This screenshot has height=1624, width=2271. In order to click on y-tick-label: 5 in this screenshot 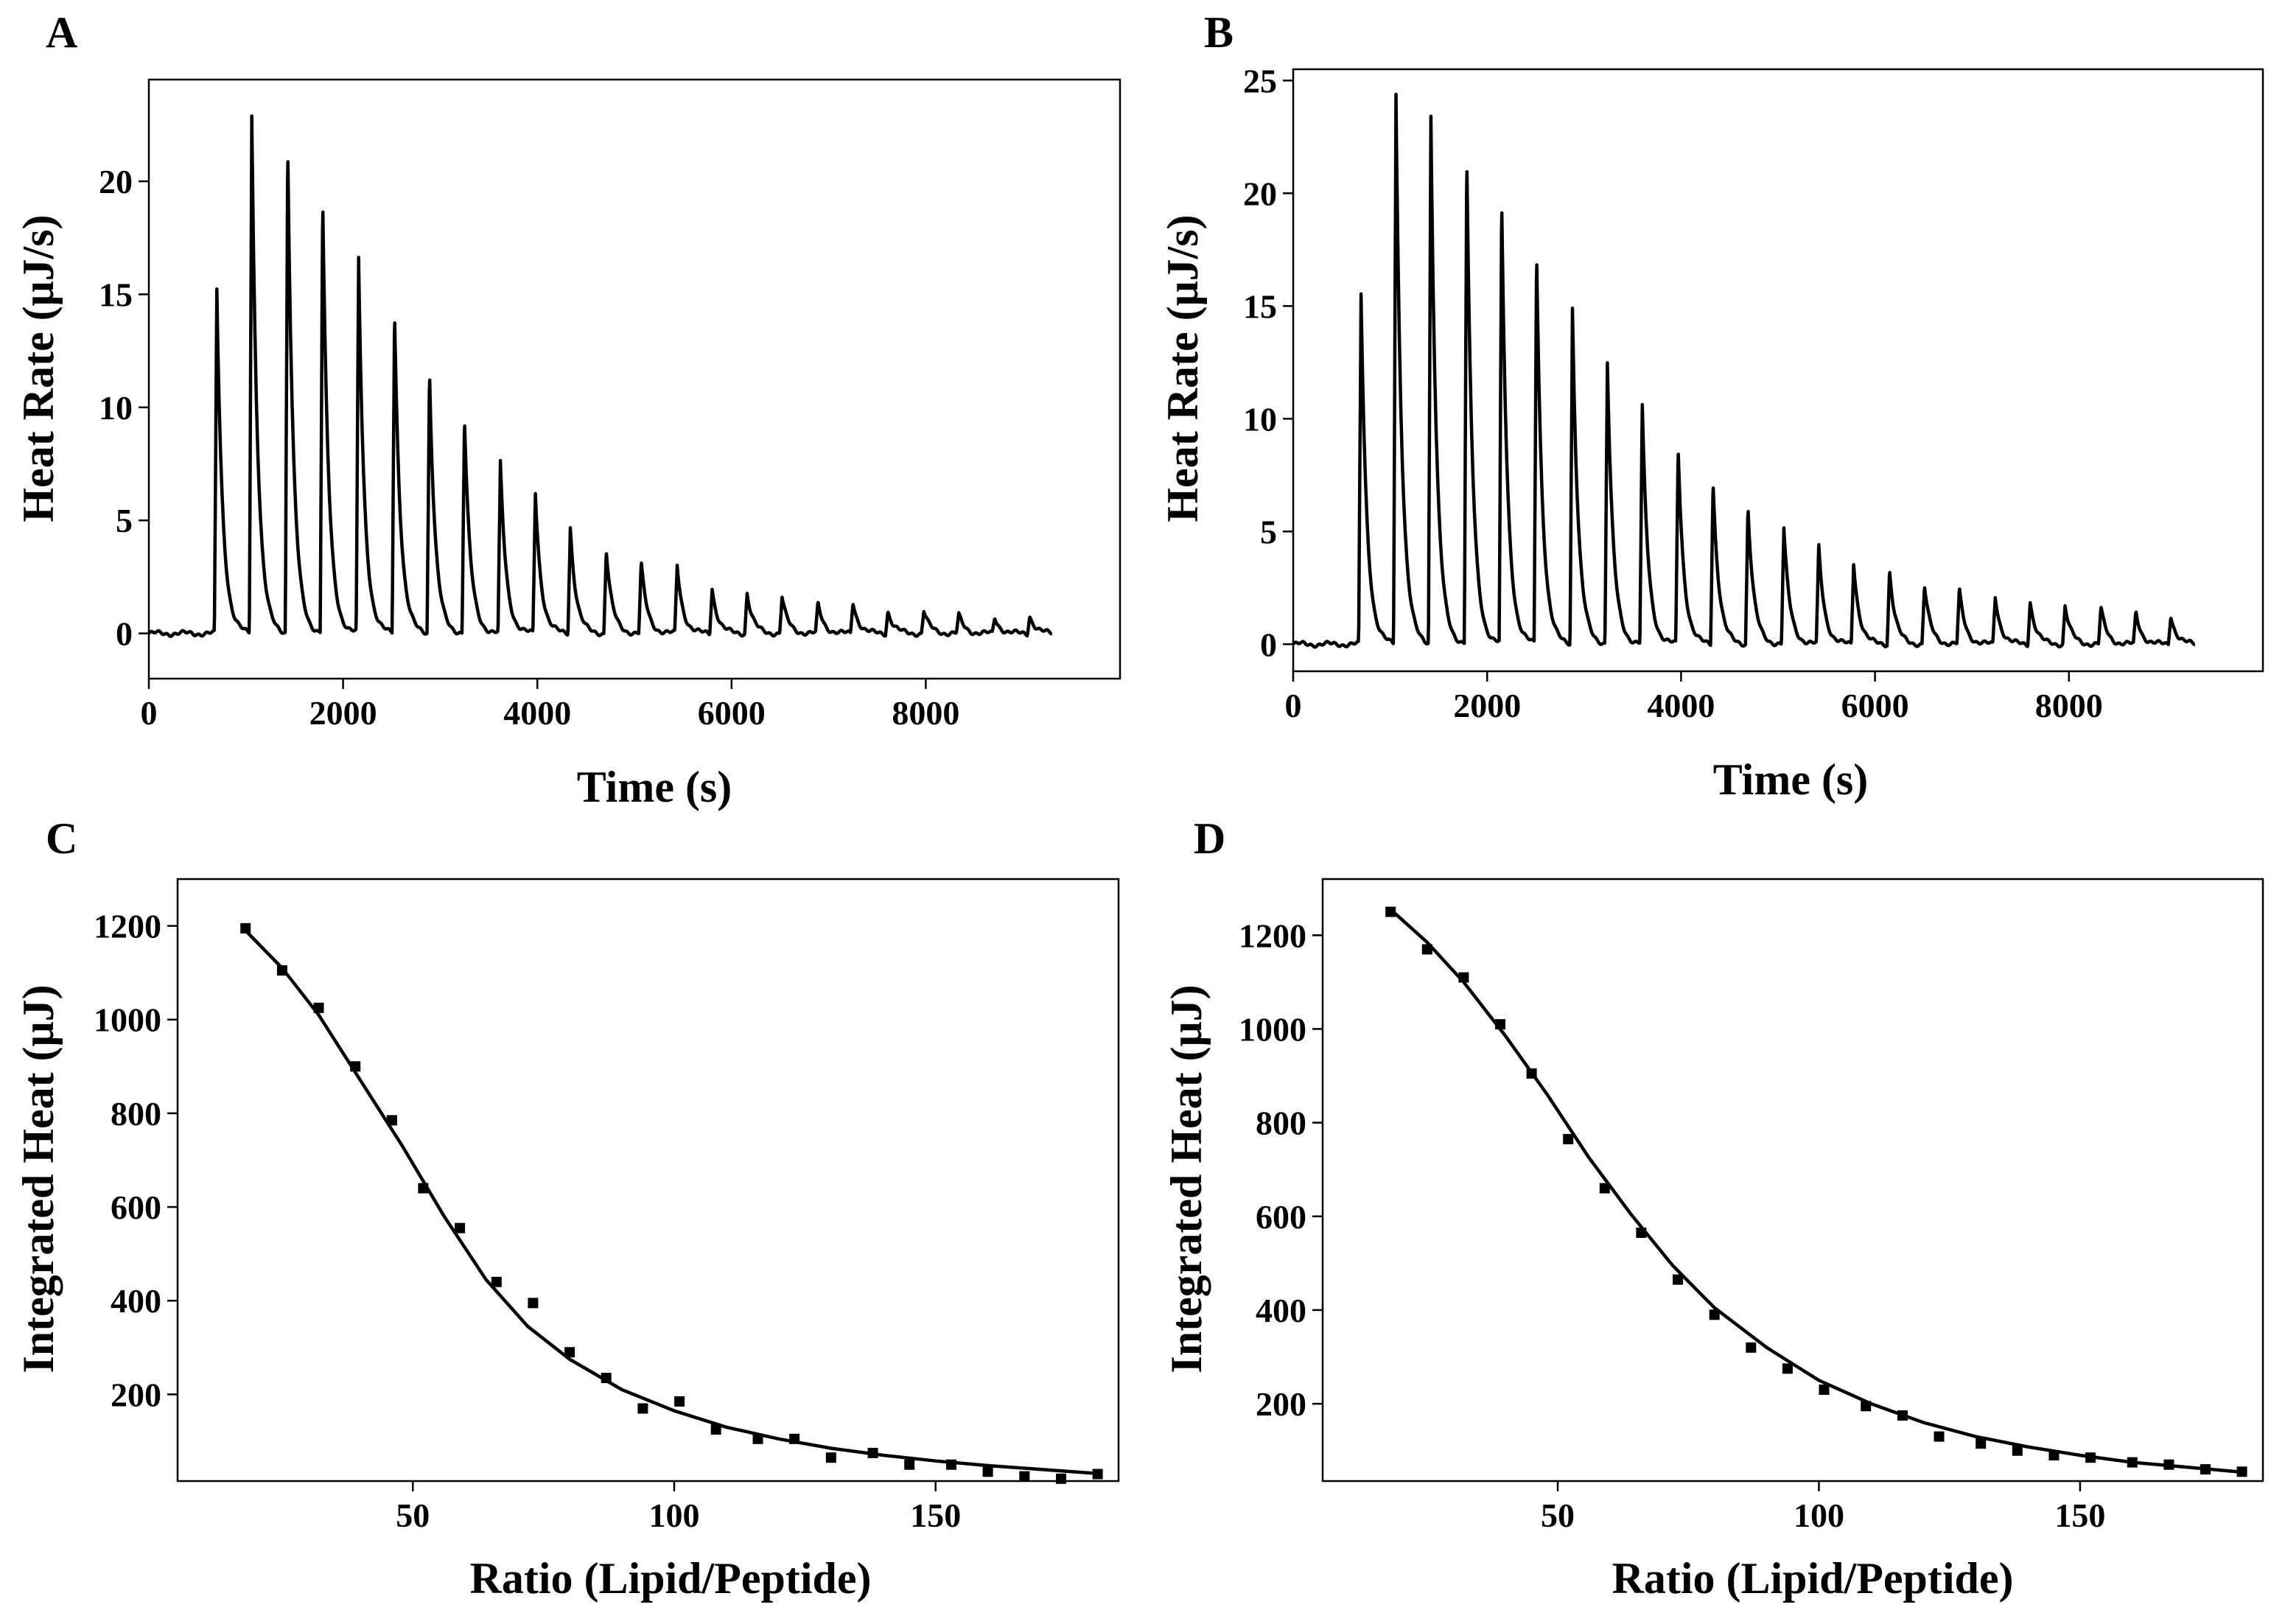, I will do `click(1268, 531)`.